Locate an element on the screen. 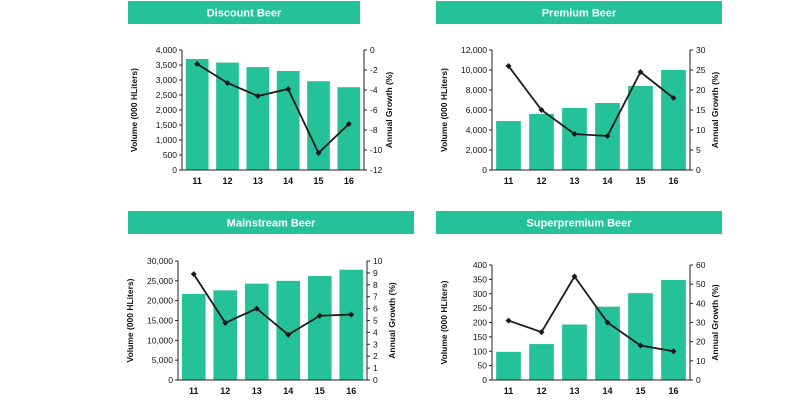 The image size is (800, 400). y2-tick-label: 3 is located at coordinates (375, 344).